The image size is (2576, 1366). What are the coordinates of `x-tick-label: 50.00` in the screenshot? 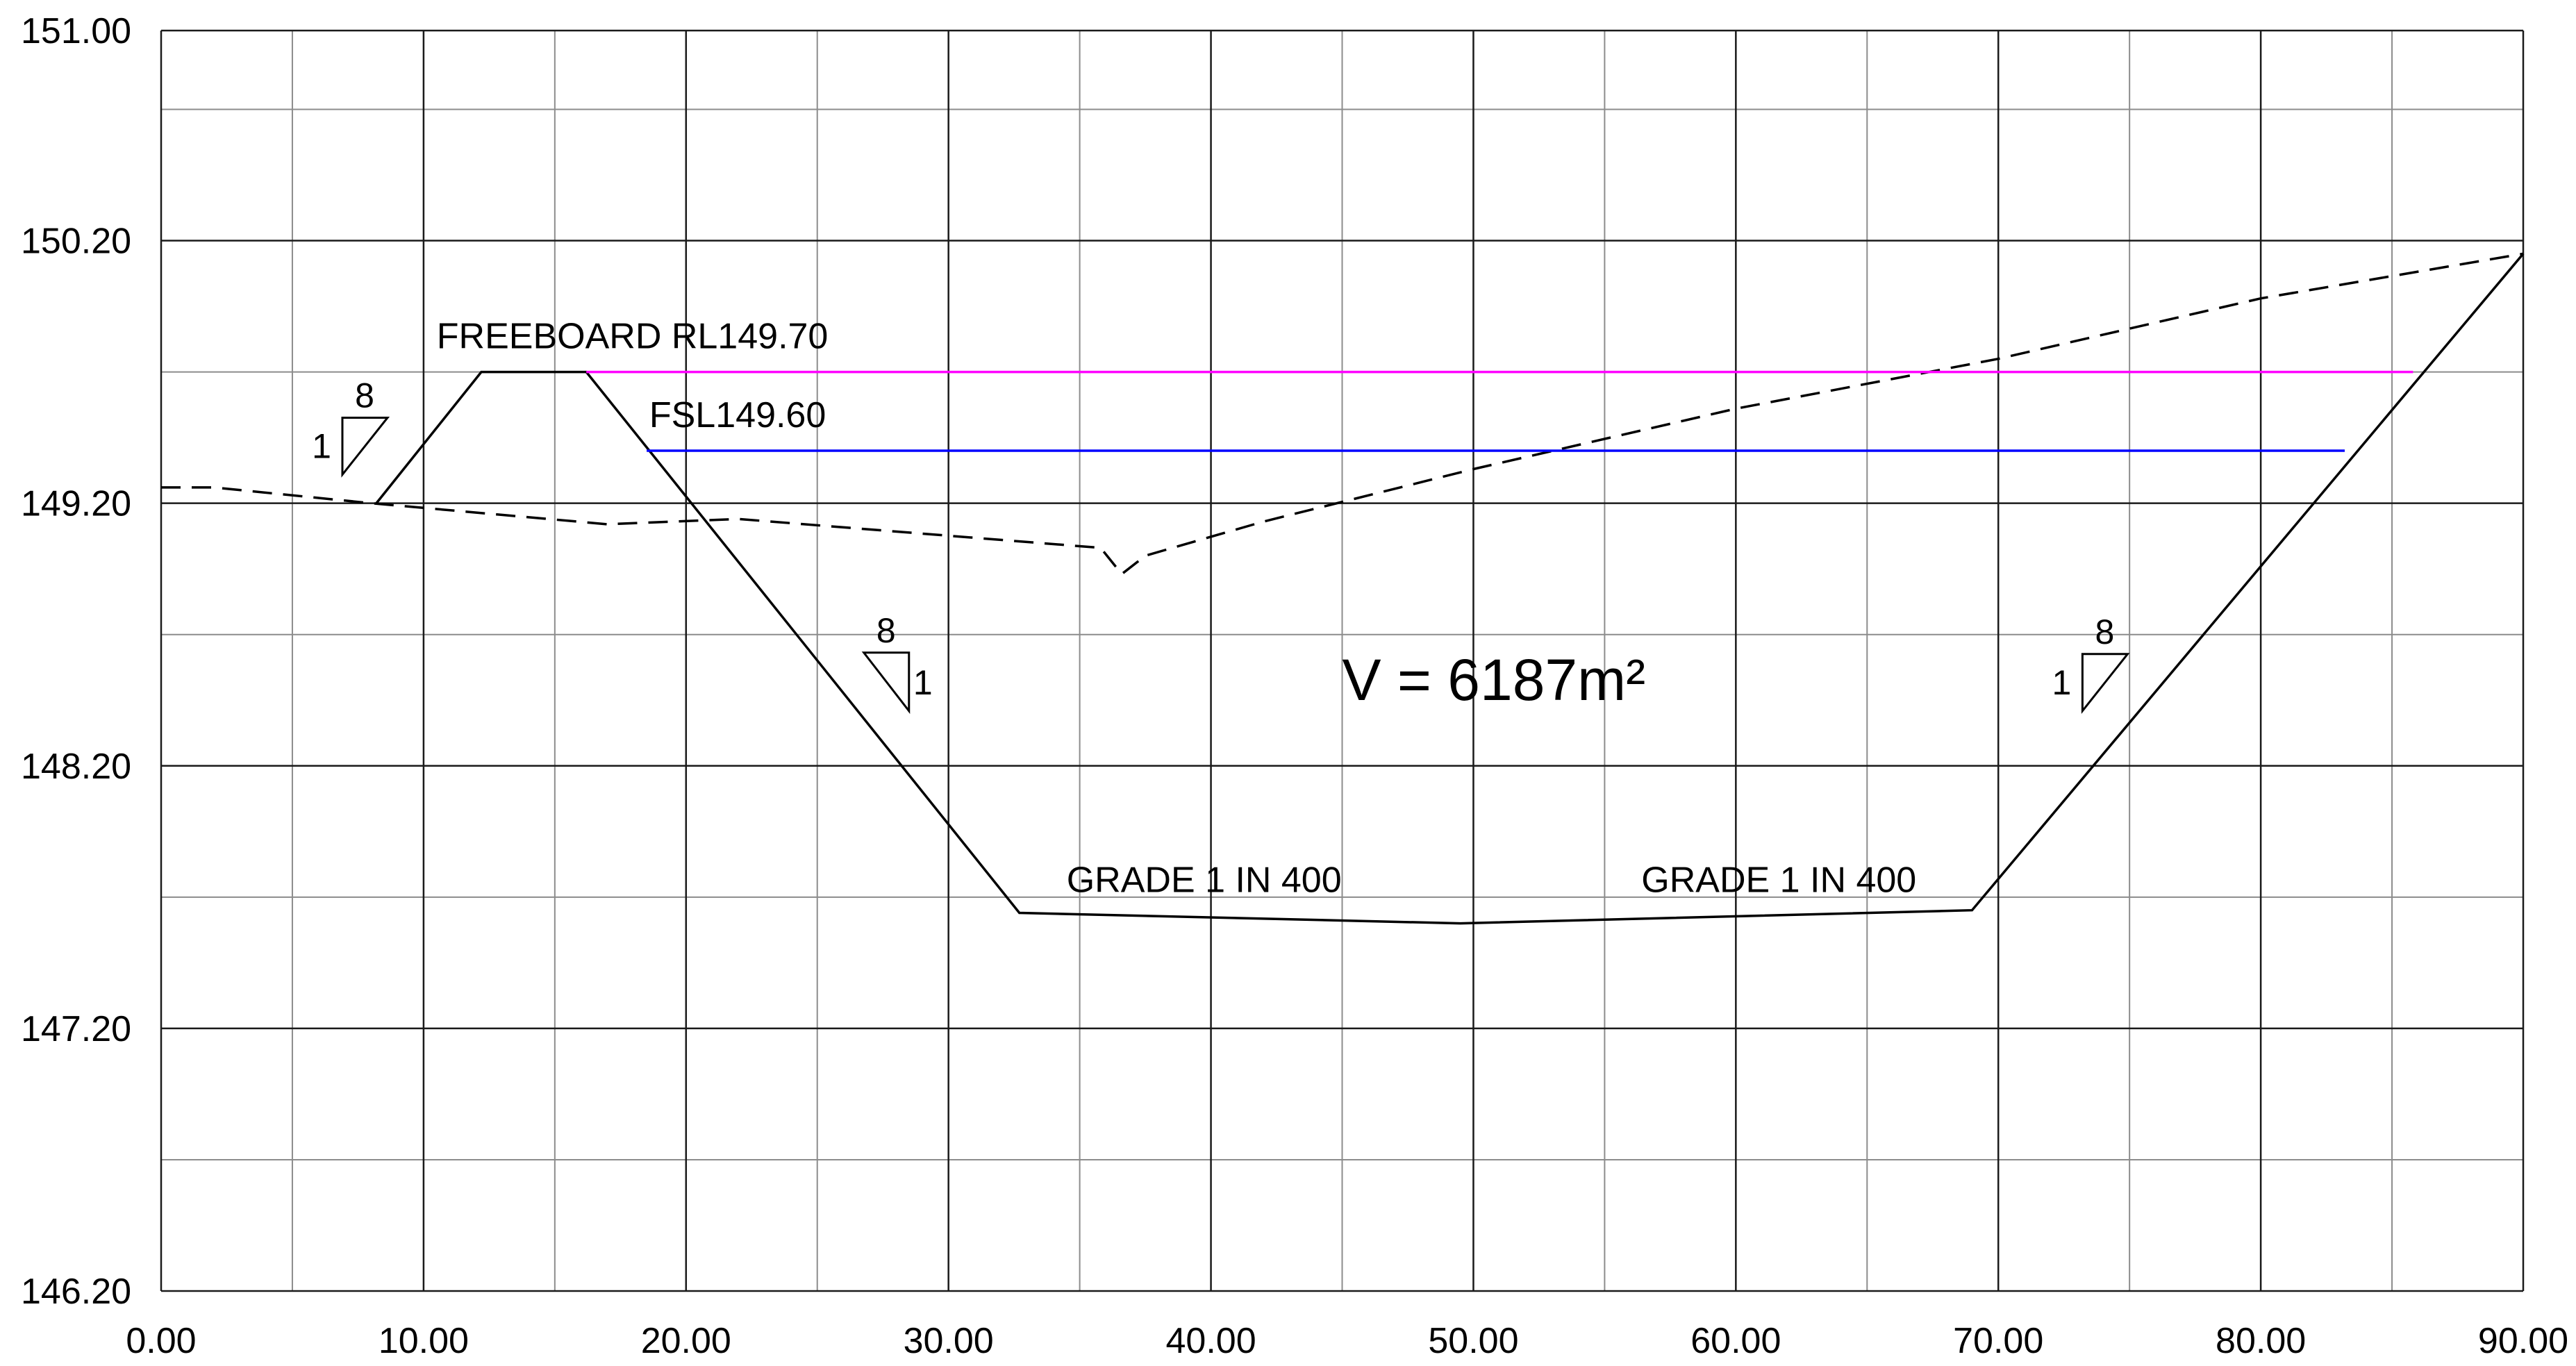 It's located at (1473, 1341).